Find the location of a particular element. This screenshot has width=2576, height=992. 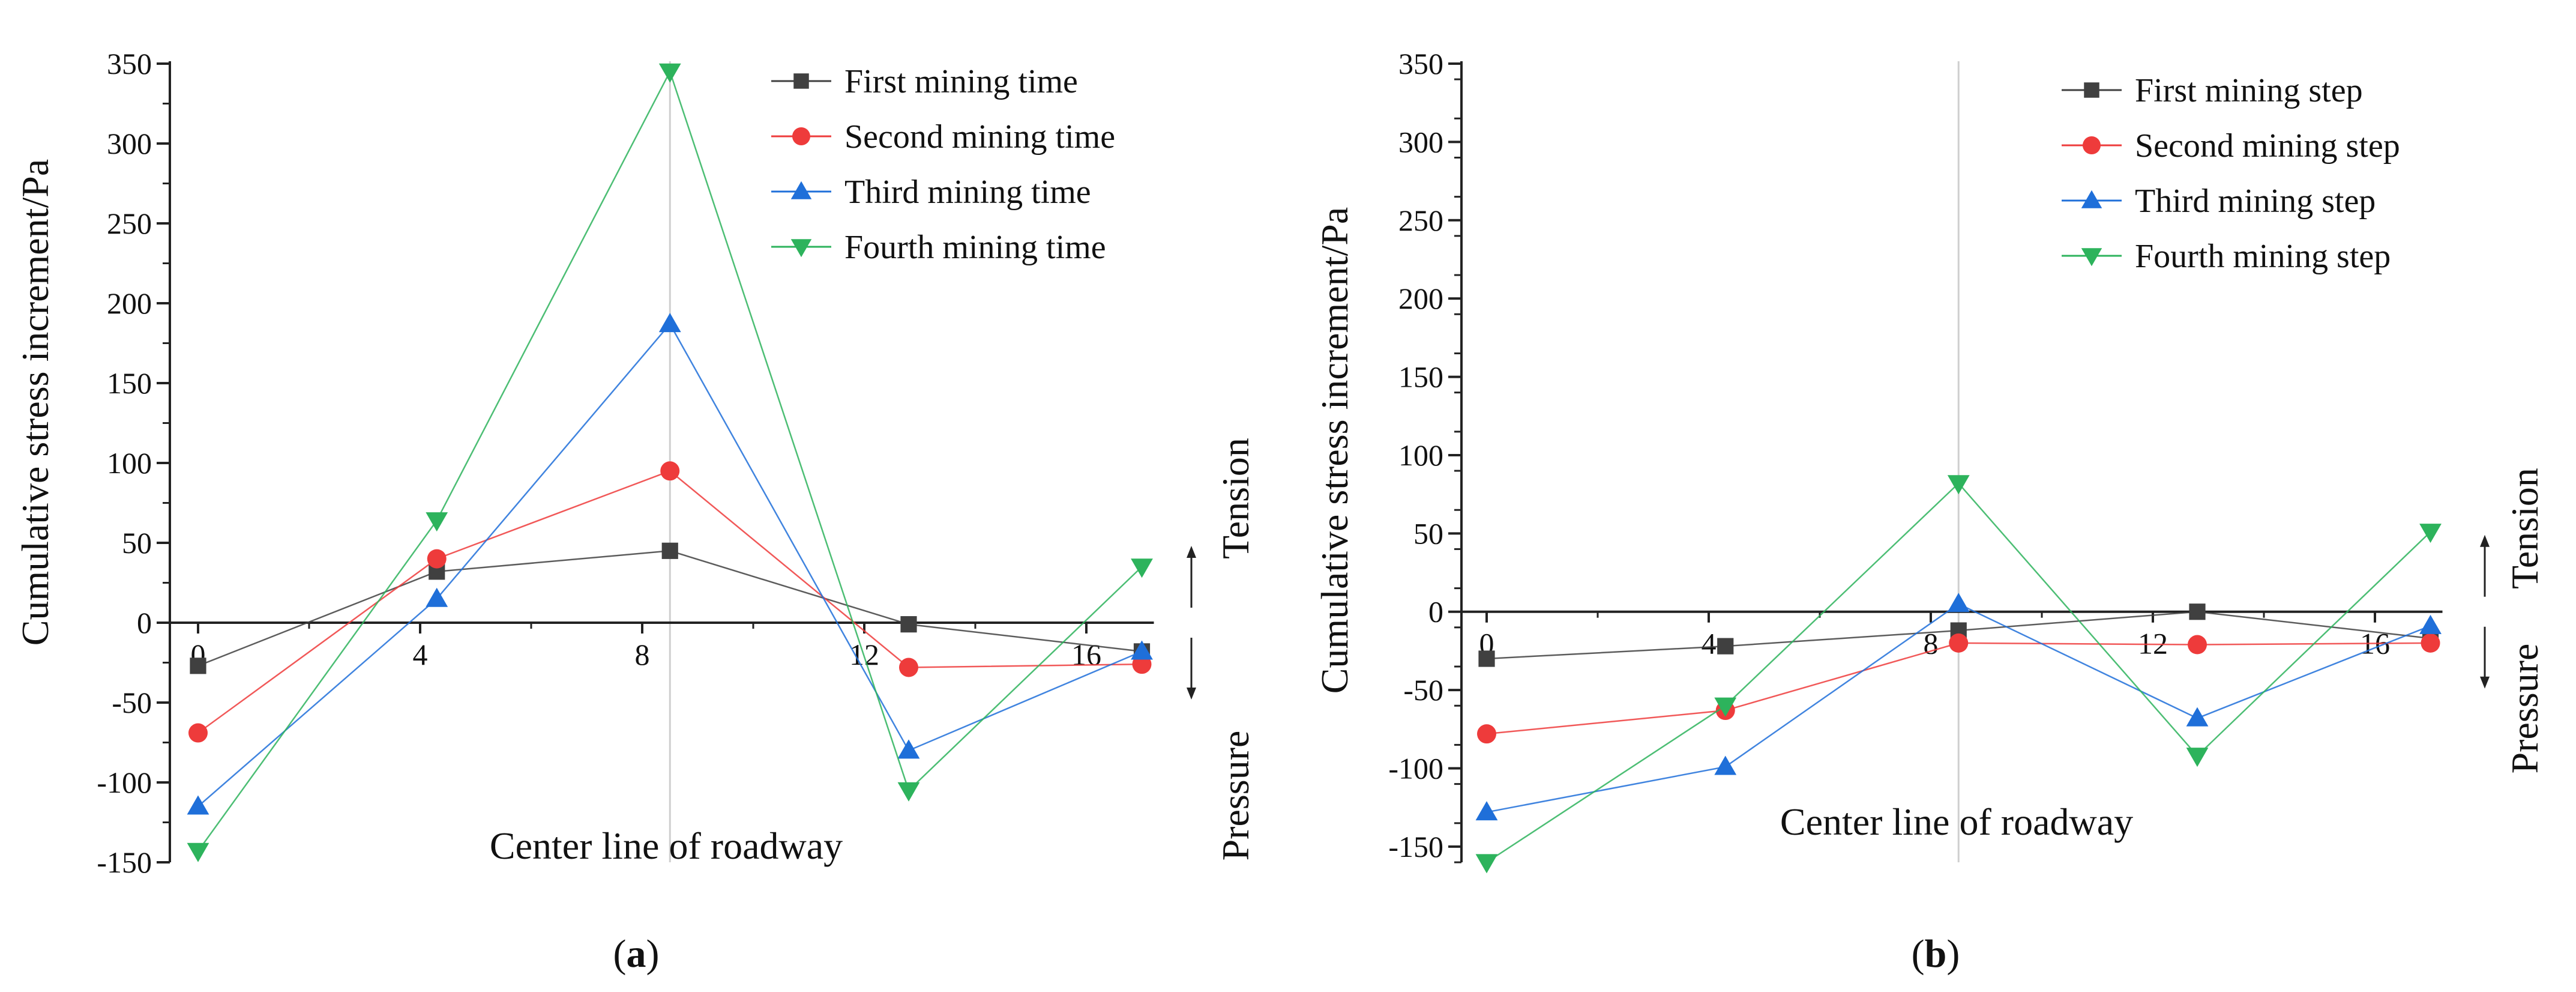

x-tick-label: 16 is located at coordinates (1086, 654).